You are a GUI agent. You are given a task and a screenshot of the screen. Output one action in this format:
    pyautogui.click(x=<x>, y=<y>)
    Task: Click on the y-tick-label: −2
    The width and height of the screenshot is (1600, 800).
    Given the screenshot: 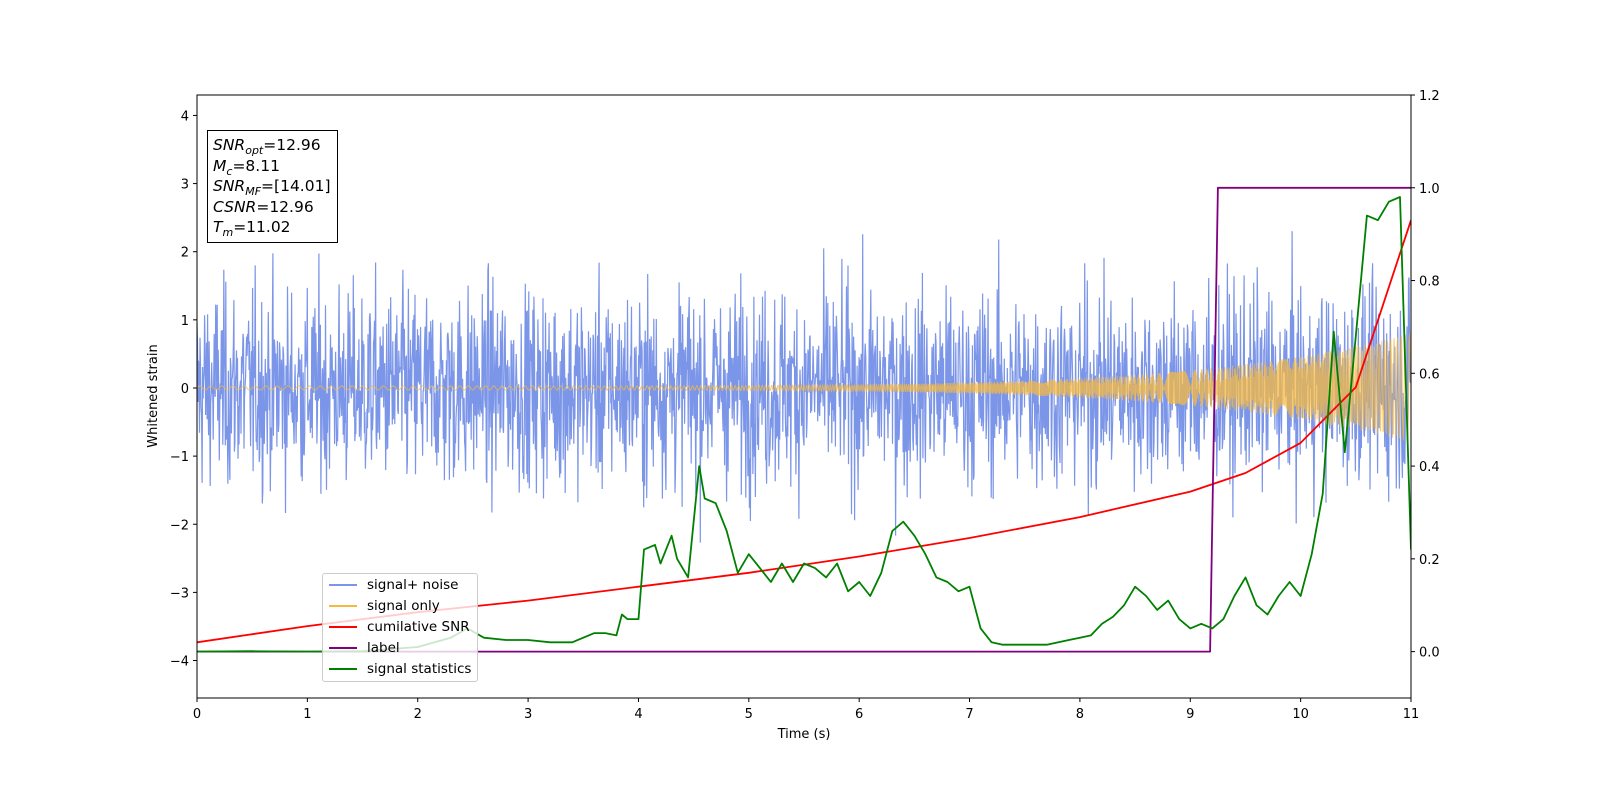 What is the action you would take?
    pyautogui.click(x=179, y=525)
    